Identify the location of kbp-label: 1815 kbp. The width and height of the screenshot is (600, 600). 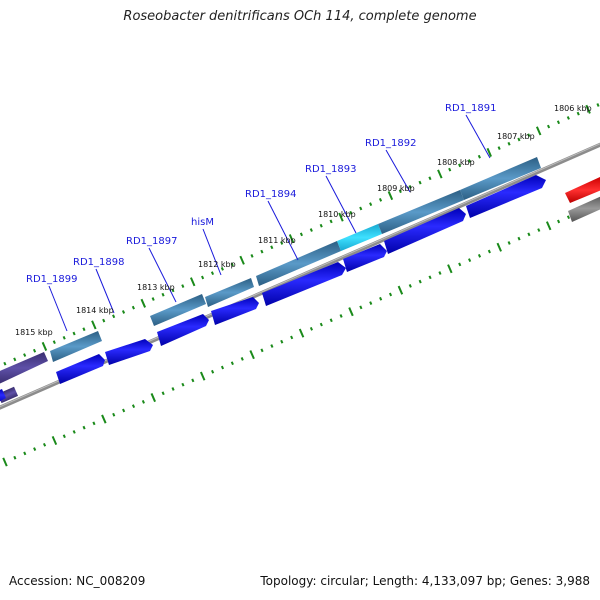
(34, 332).